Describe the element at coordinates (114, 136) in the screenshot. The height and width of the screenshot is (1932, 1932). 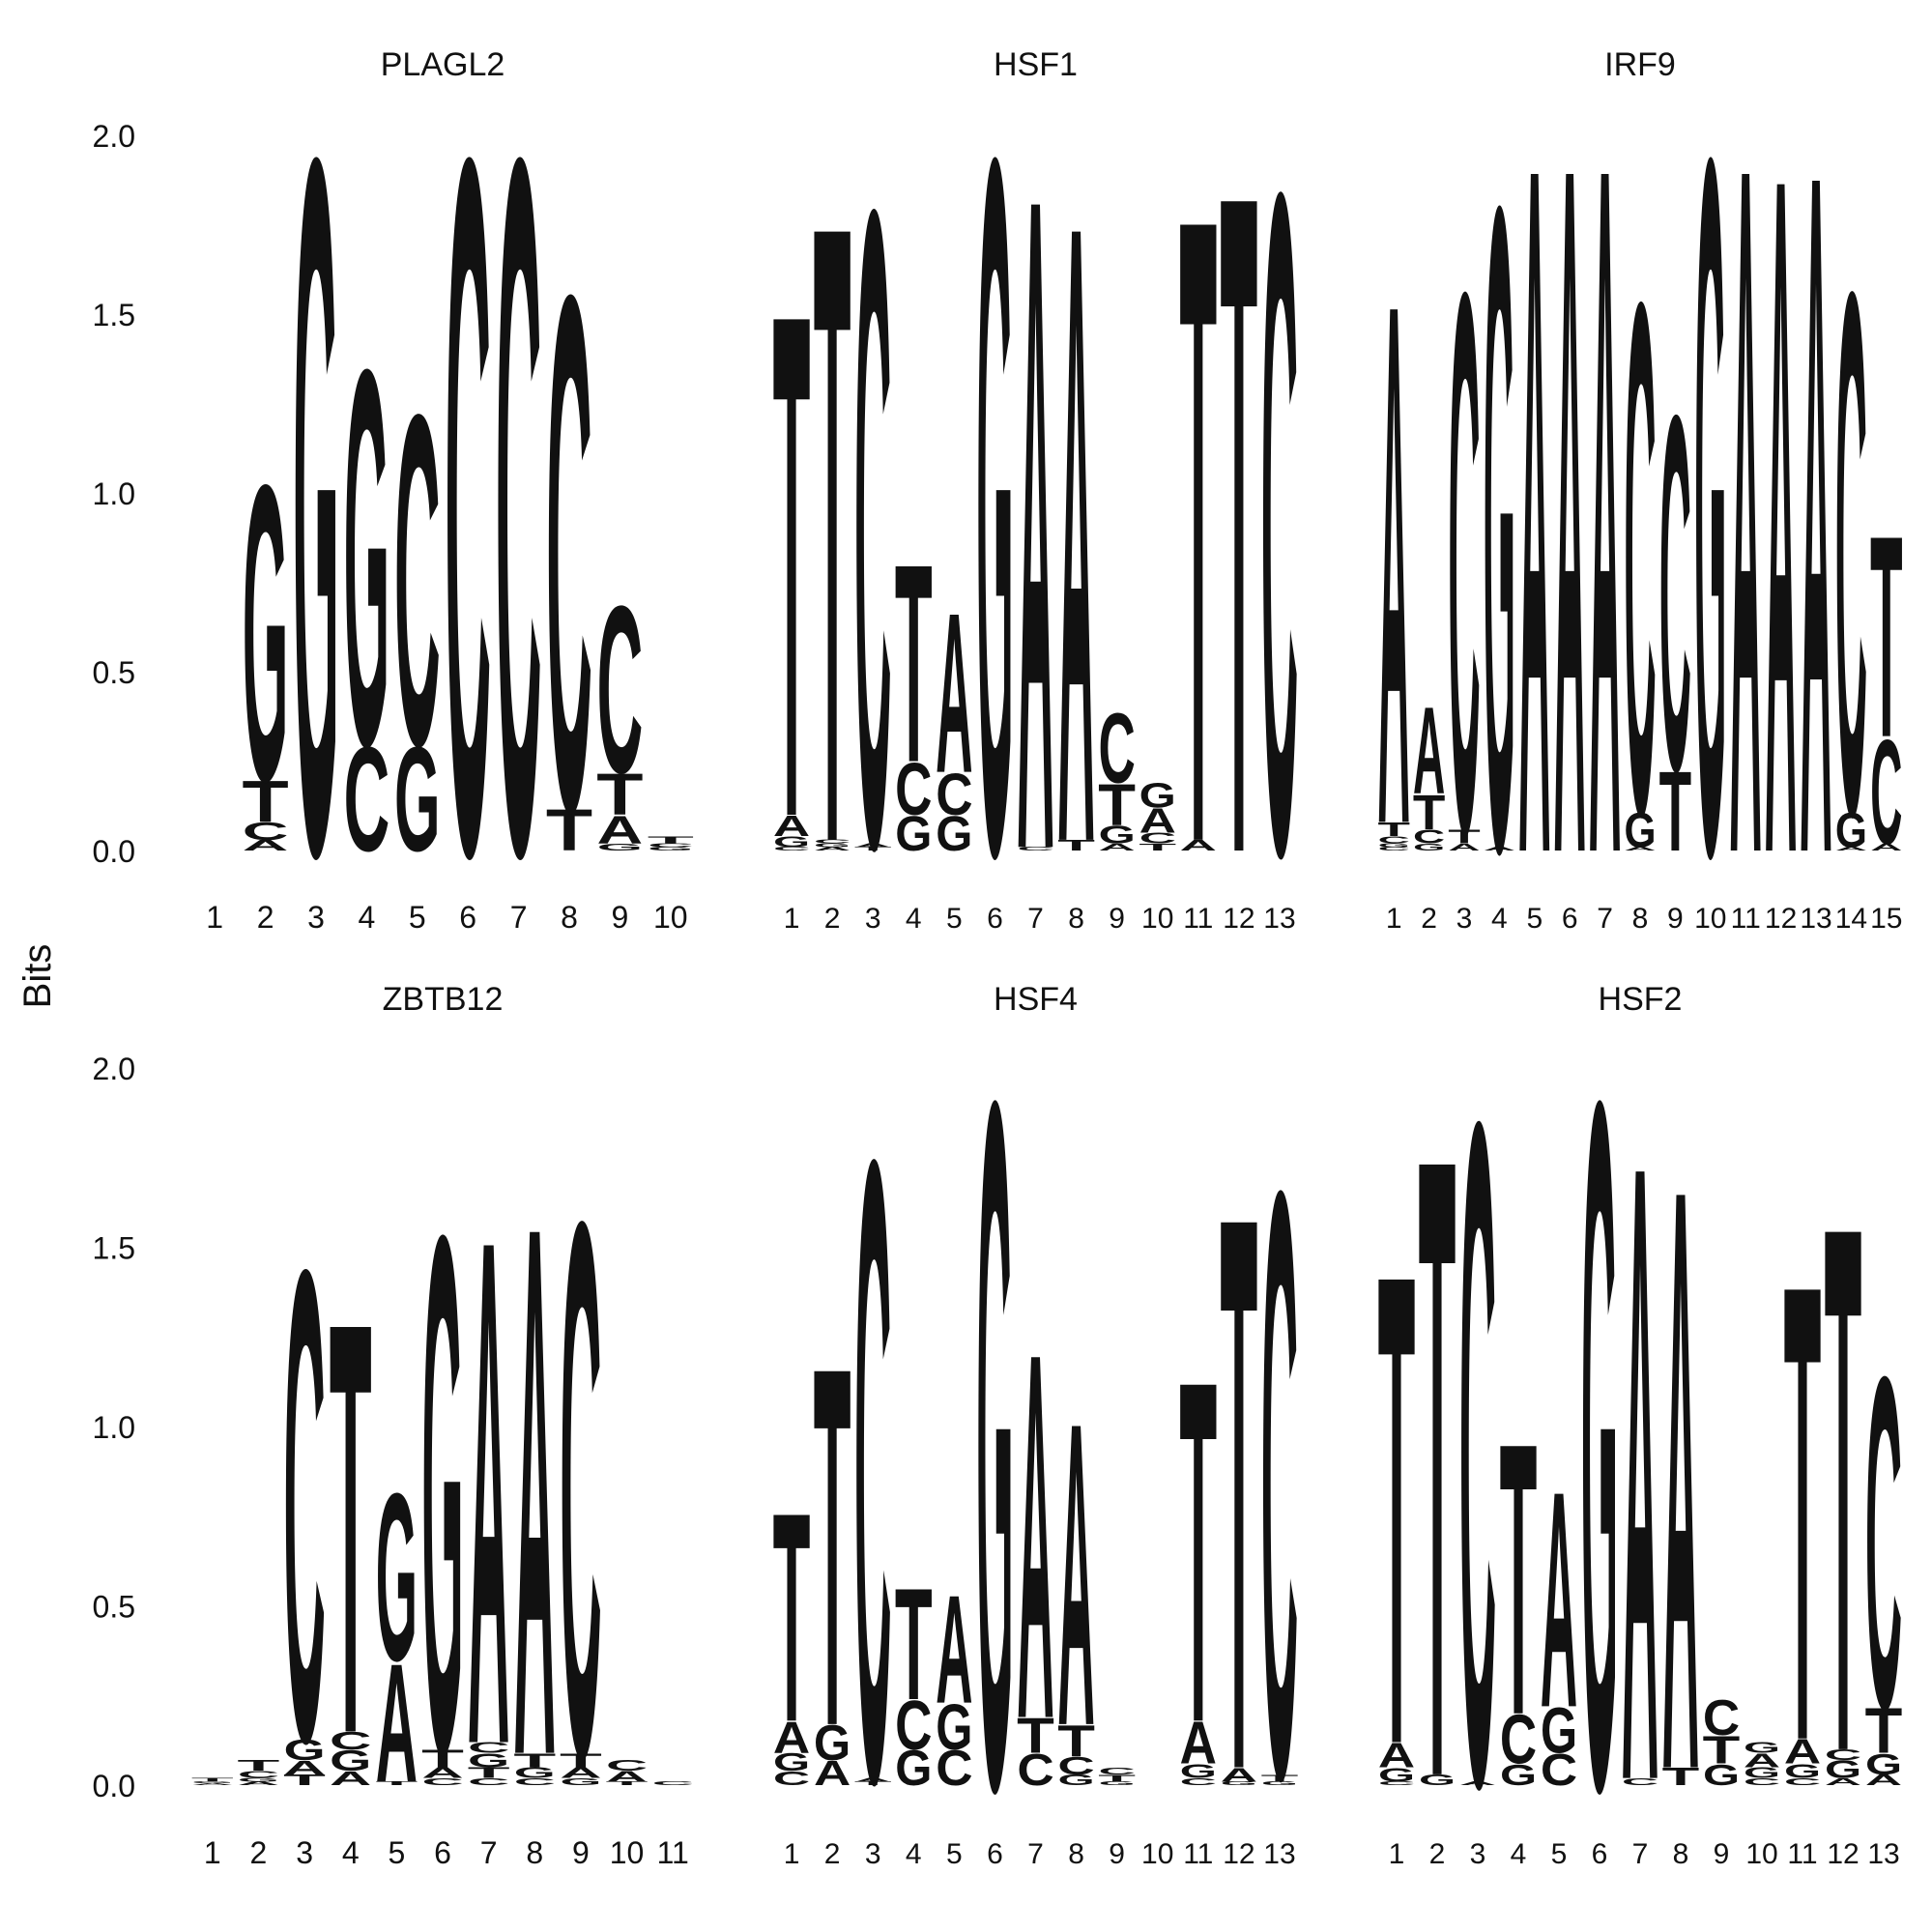
I see `y-tick-label: 2.0` at that location.